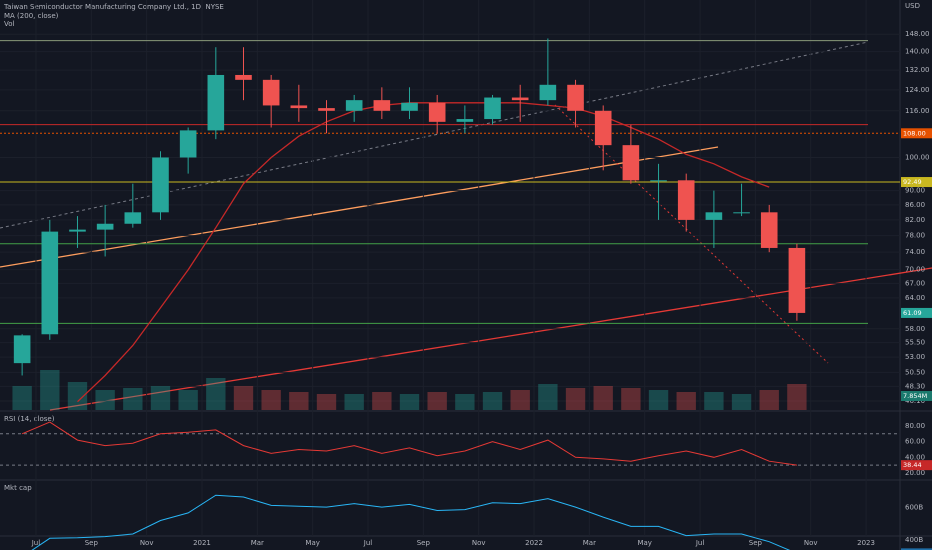  I want to click on y-tick-label: 64.00, so click(915, 298).